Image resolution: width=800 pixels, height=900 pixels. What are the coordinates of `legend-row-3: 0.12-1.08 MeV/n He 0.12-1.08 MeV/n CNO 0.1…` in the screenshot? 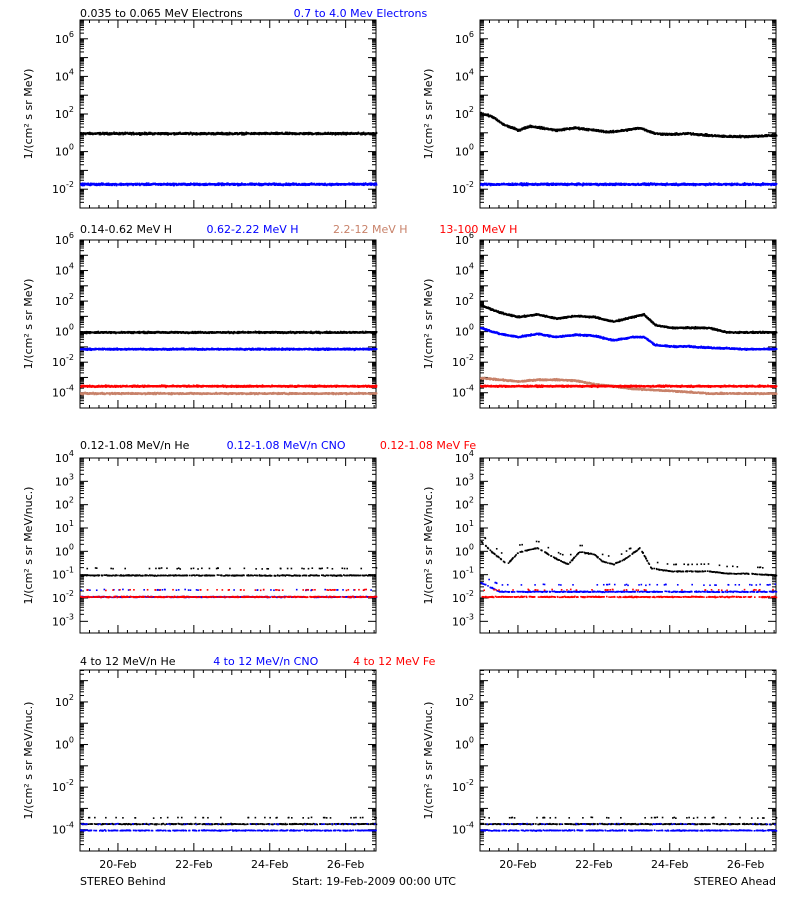 It's located at (278, 445).